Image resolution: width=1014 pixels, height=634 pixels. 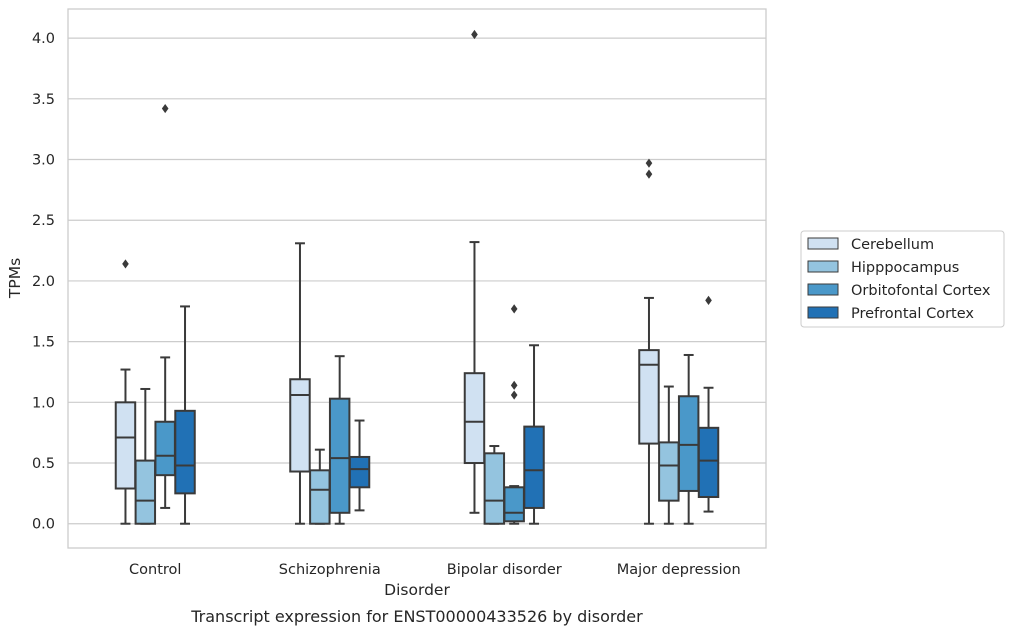 I want to click on y-tick-label: 1.0, so click(x=43, y=403).